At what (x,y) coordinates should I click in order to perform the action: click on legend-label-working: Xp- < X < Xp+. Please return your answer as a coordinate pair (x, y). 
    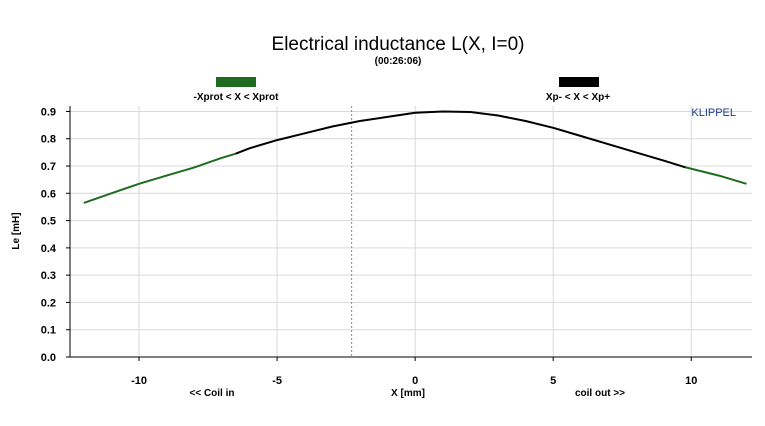
    Looking at the image, I should click on (578, 97).